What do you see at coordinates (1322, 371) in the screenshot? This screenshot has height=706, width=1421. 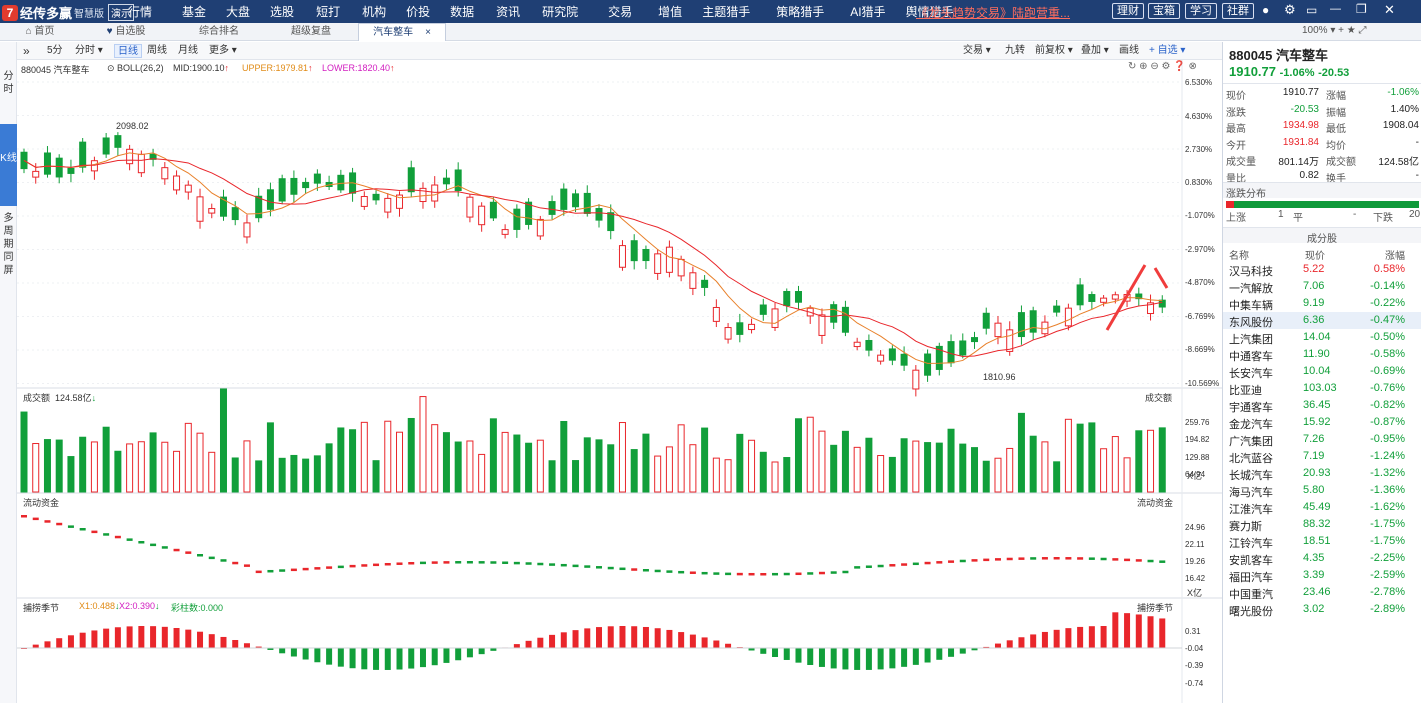 I see `list-item: 长安汽车 10.04 -0.69%` at bounding box center [1322, 371].